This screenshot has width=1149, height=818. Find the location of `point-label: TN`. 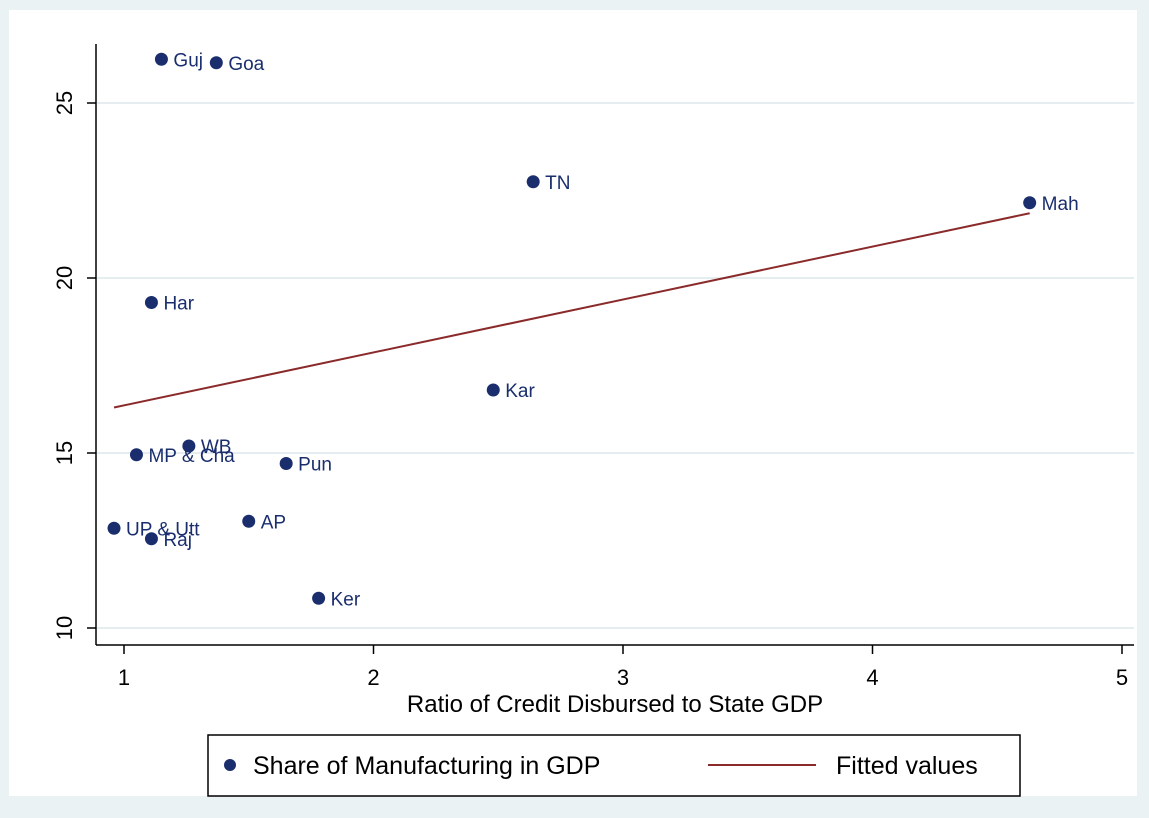

point-label: TN is located at coordinates (557, 183).